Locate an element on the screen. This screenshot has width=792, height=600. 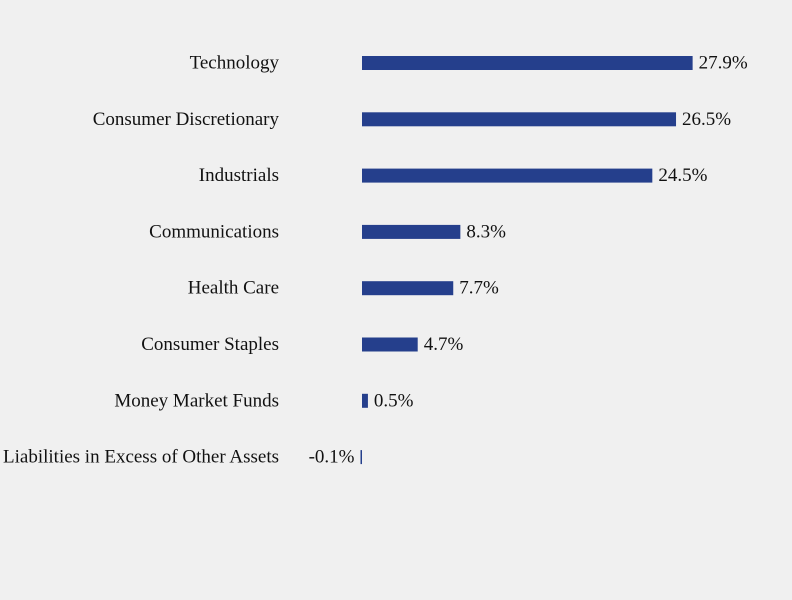
value-label-technology: 27.9% is located at coordinates (723, 63).